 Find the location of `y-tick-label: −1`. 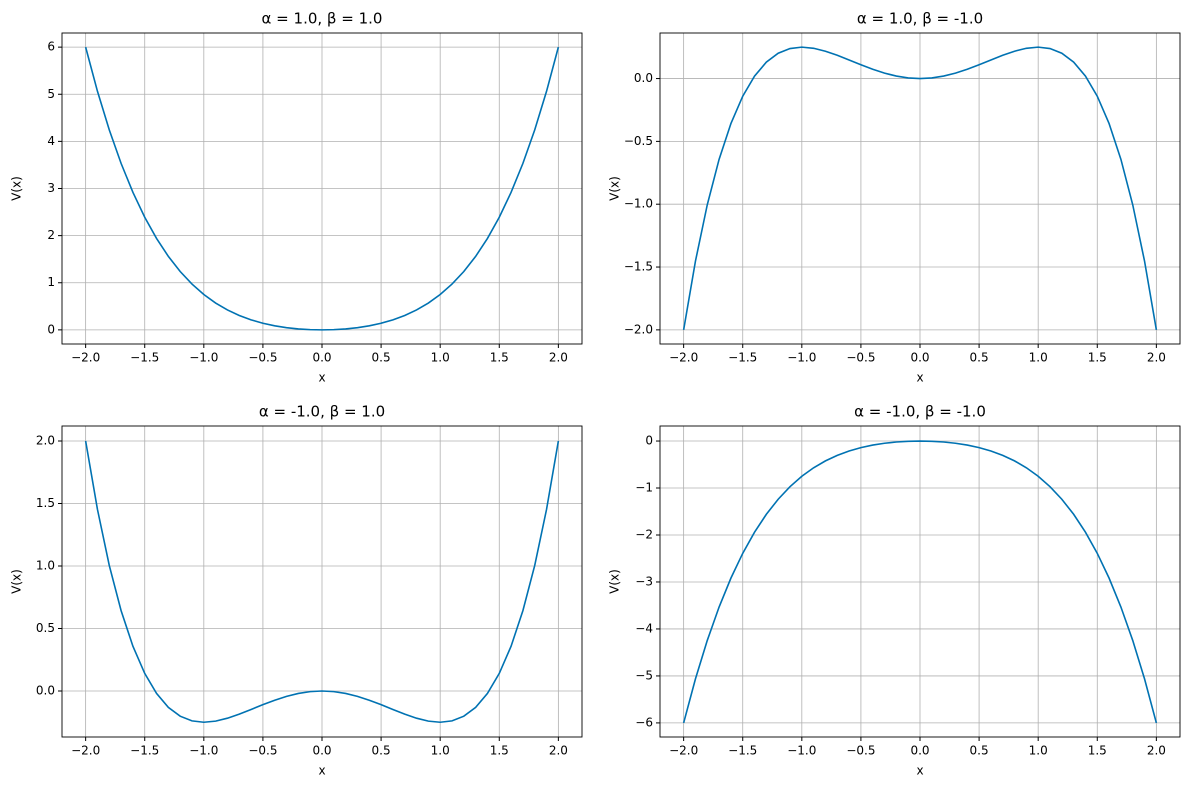

y-tick-label: −1 is located at coordinates (644, 488).